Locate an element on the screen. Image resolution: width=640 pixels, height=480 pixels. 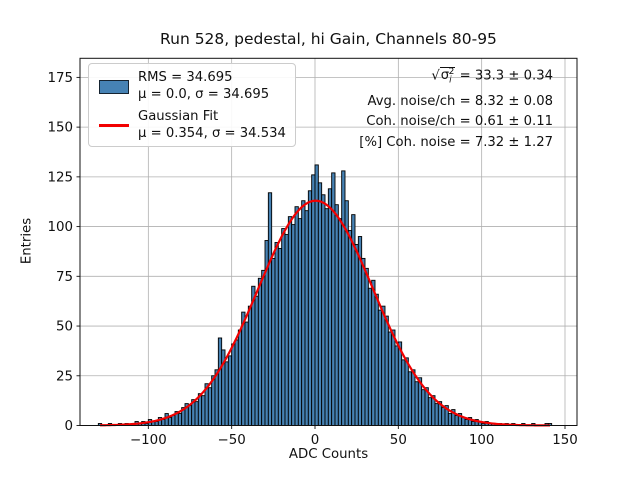
stat-pct-coh-noise: [%] Coh. noise = 7.32 ± 1.27 is located at coordinates (456, 142).